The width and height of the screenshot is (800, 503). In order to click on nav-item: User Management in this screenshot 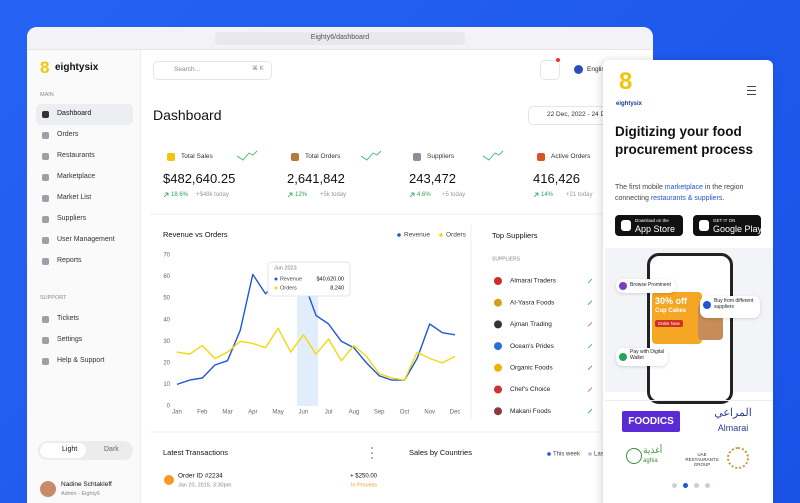, I will do `click(86, 239)`.